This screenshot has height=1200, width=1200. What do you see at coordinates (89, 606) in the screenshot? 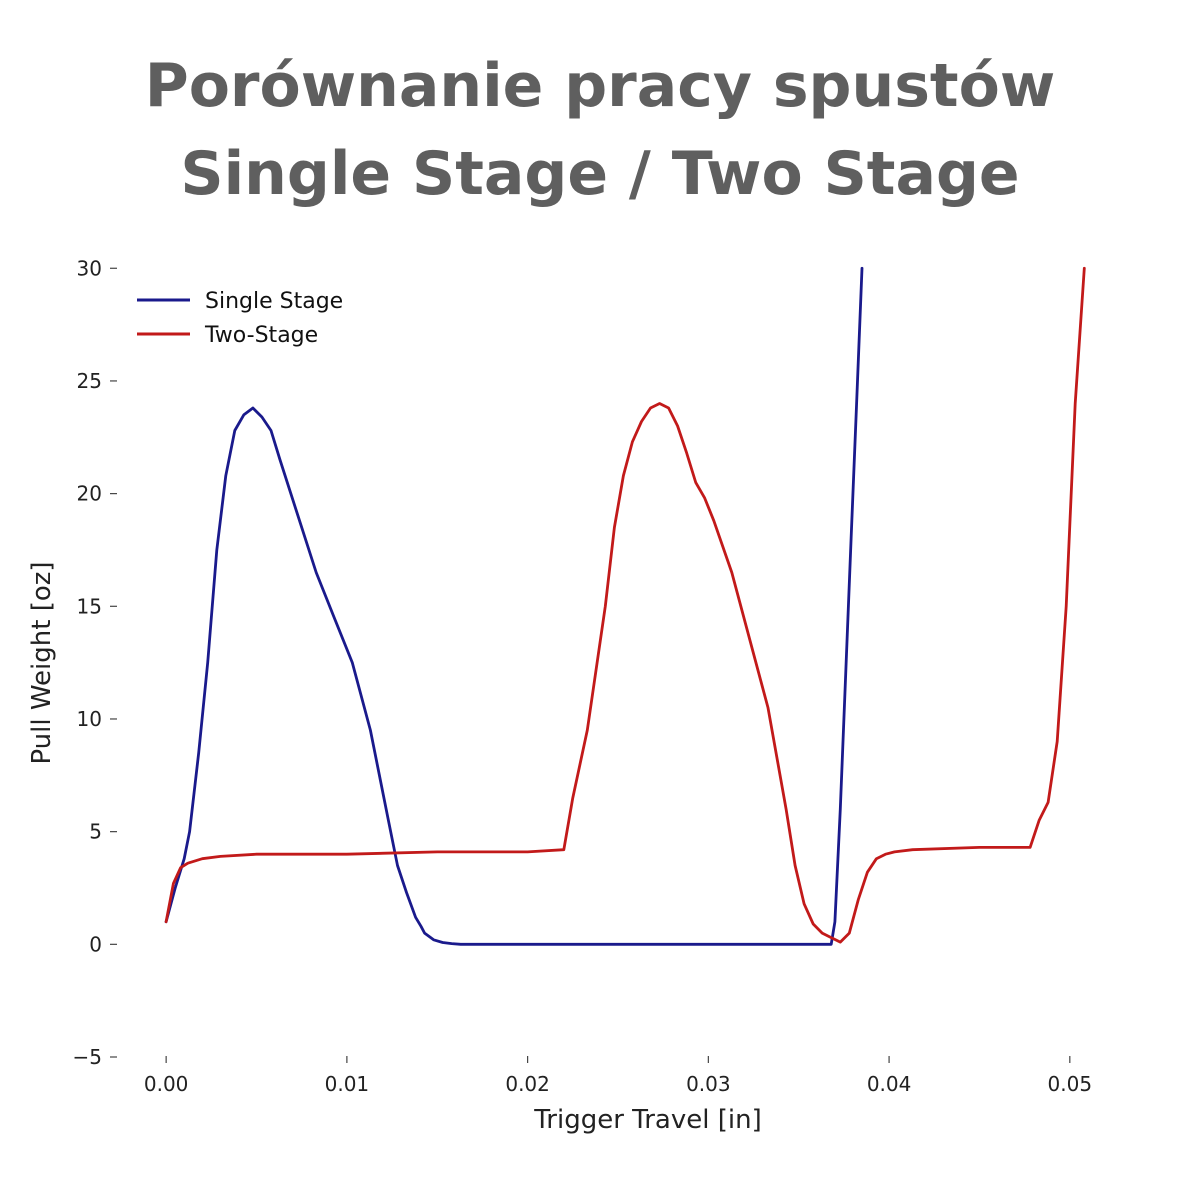
I see `y-tick-label: 15` at bounding box center [89, 606].